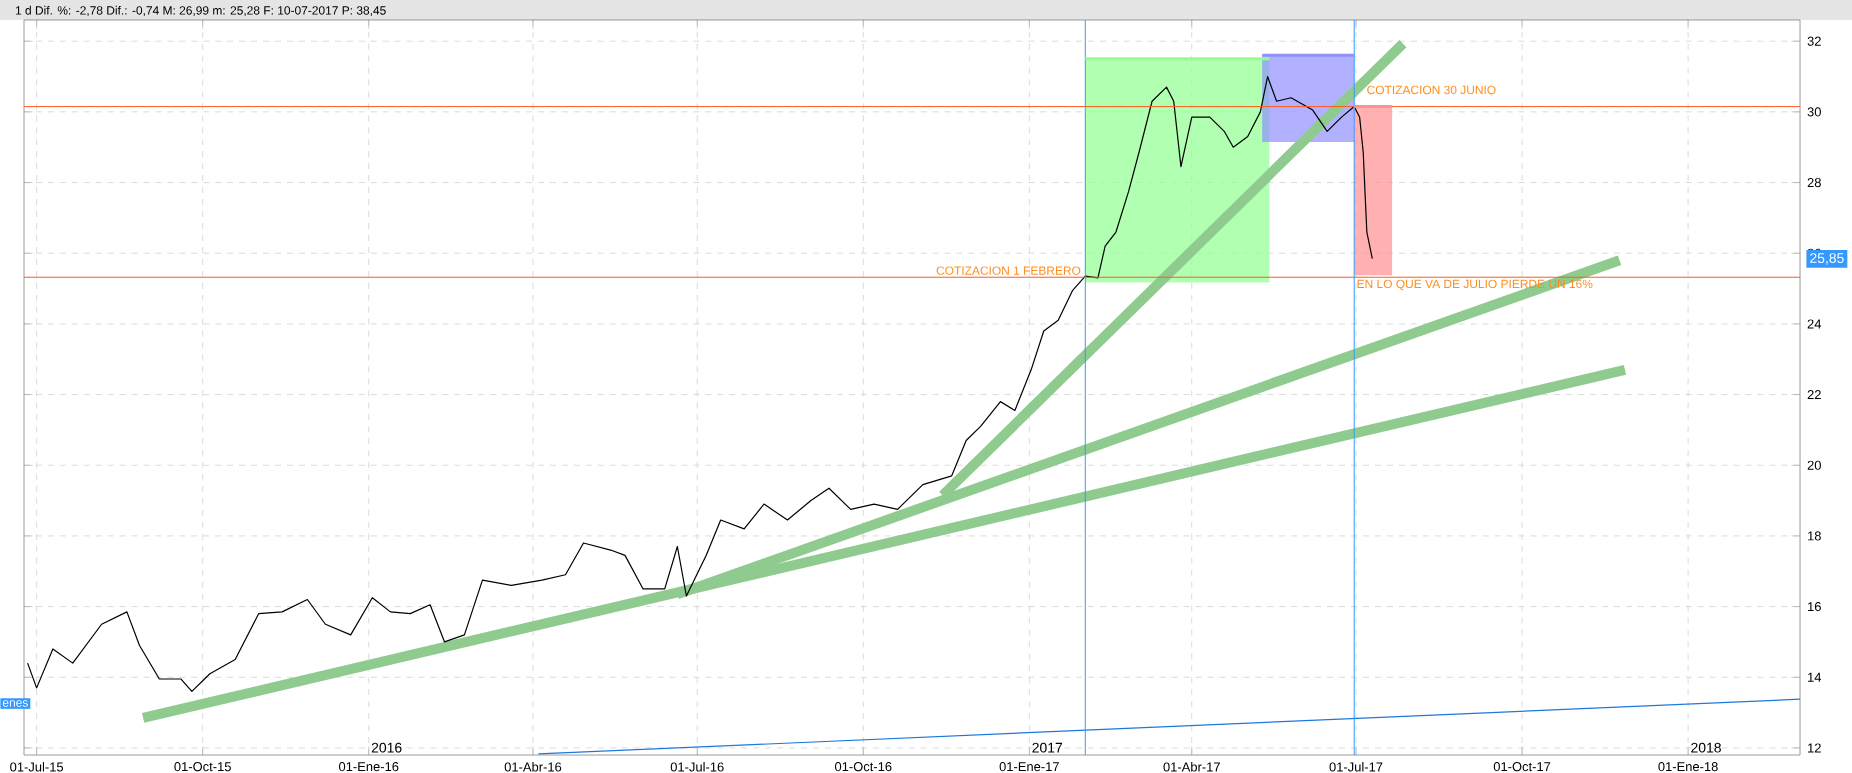  What do you see at coordinates (1522, 767) in the screenshot?
I see `x-tick-label: 01-Oct-17` at bounding box center [1522, 767].